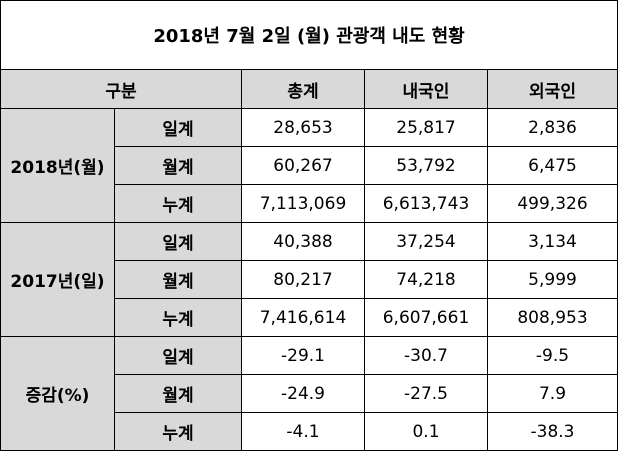 Image resolution: width=618 pixels, height=468 pixels. I want to click on value-foreign: 5,999, so click(552, 279).